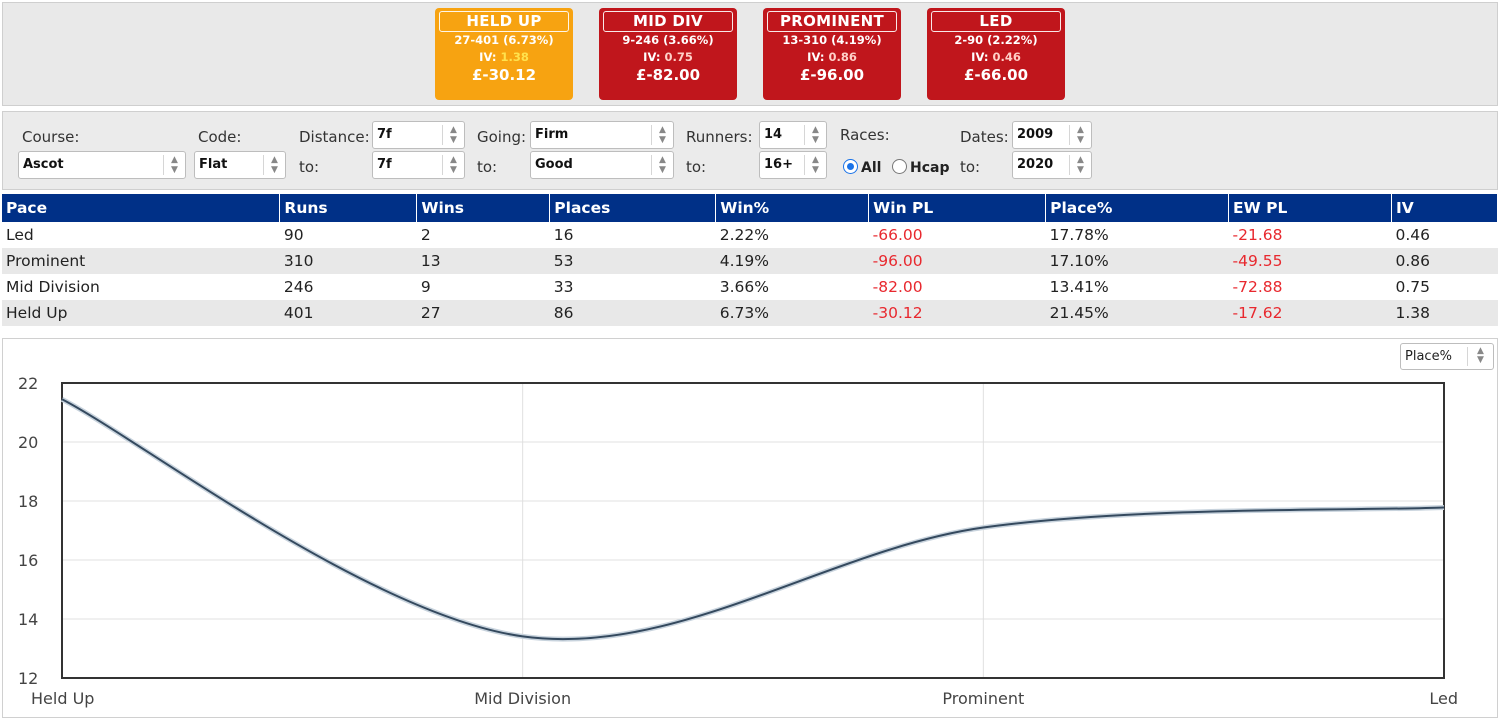 The width and height of the screenshot is (1500, 720). What do you see at coordinates (871, 168) in the screenshot?
I see `races-all-label: All` at bounding box center [871, 168].